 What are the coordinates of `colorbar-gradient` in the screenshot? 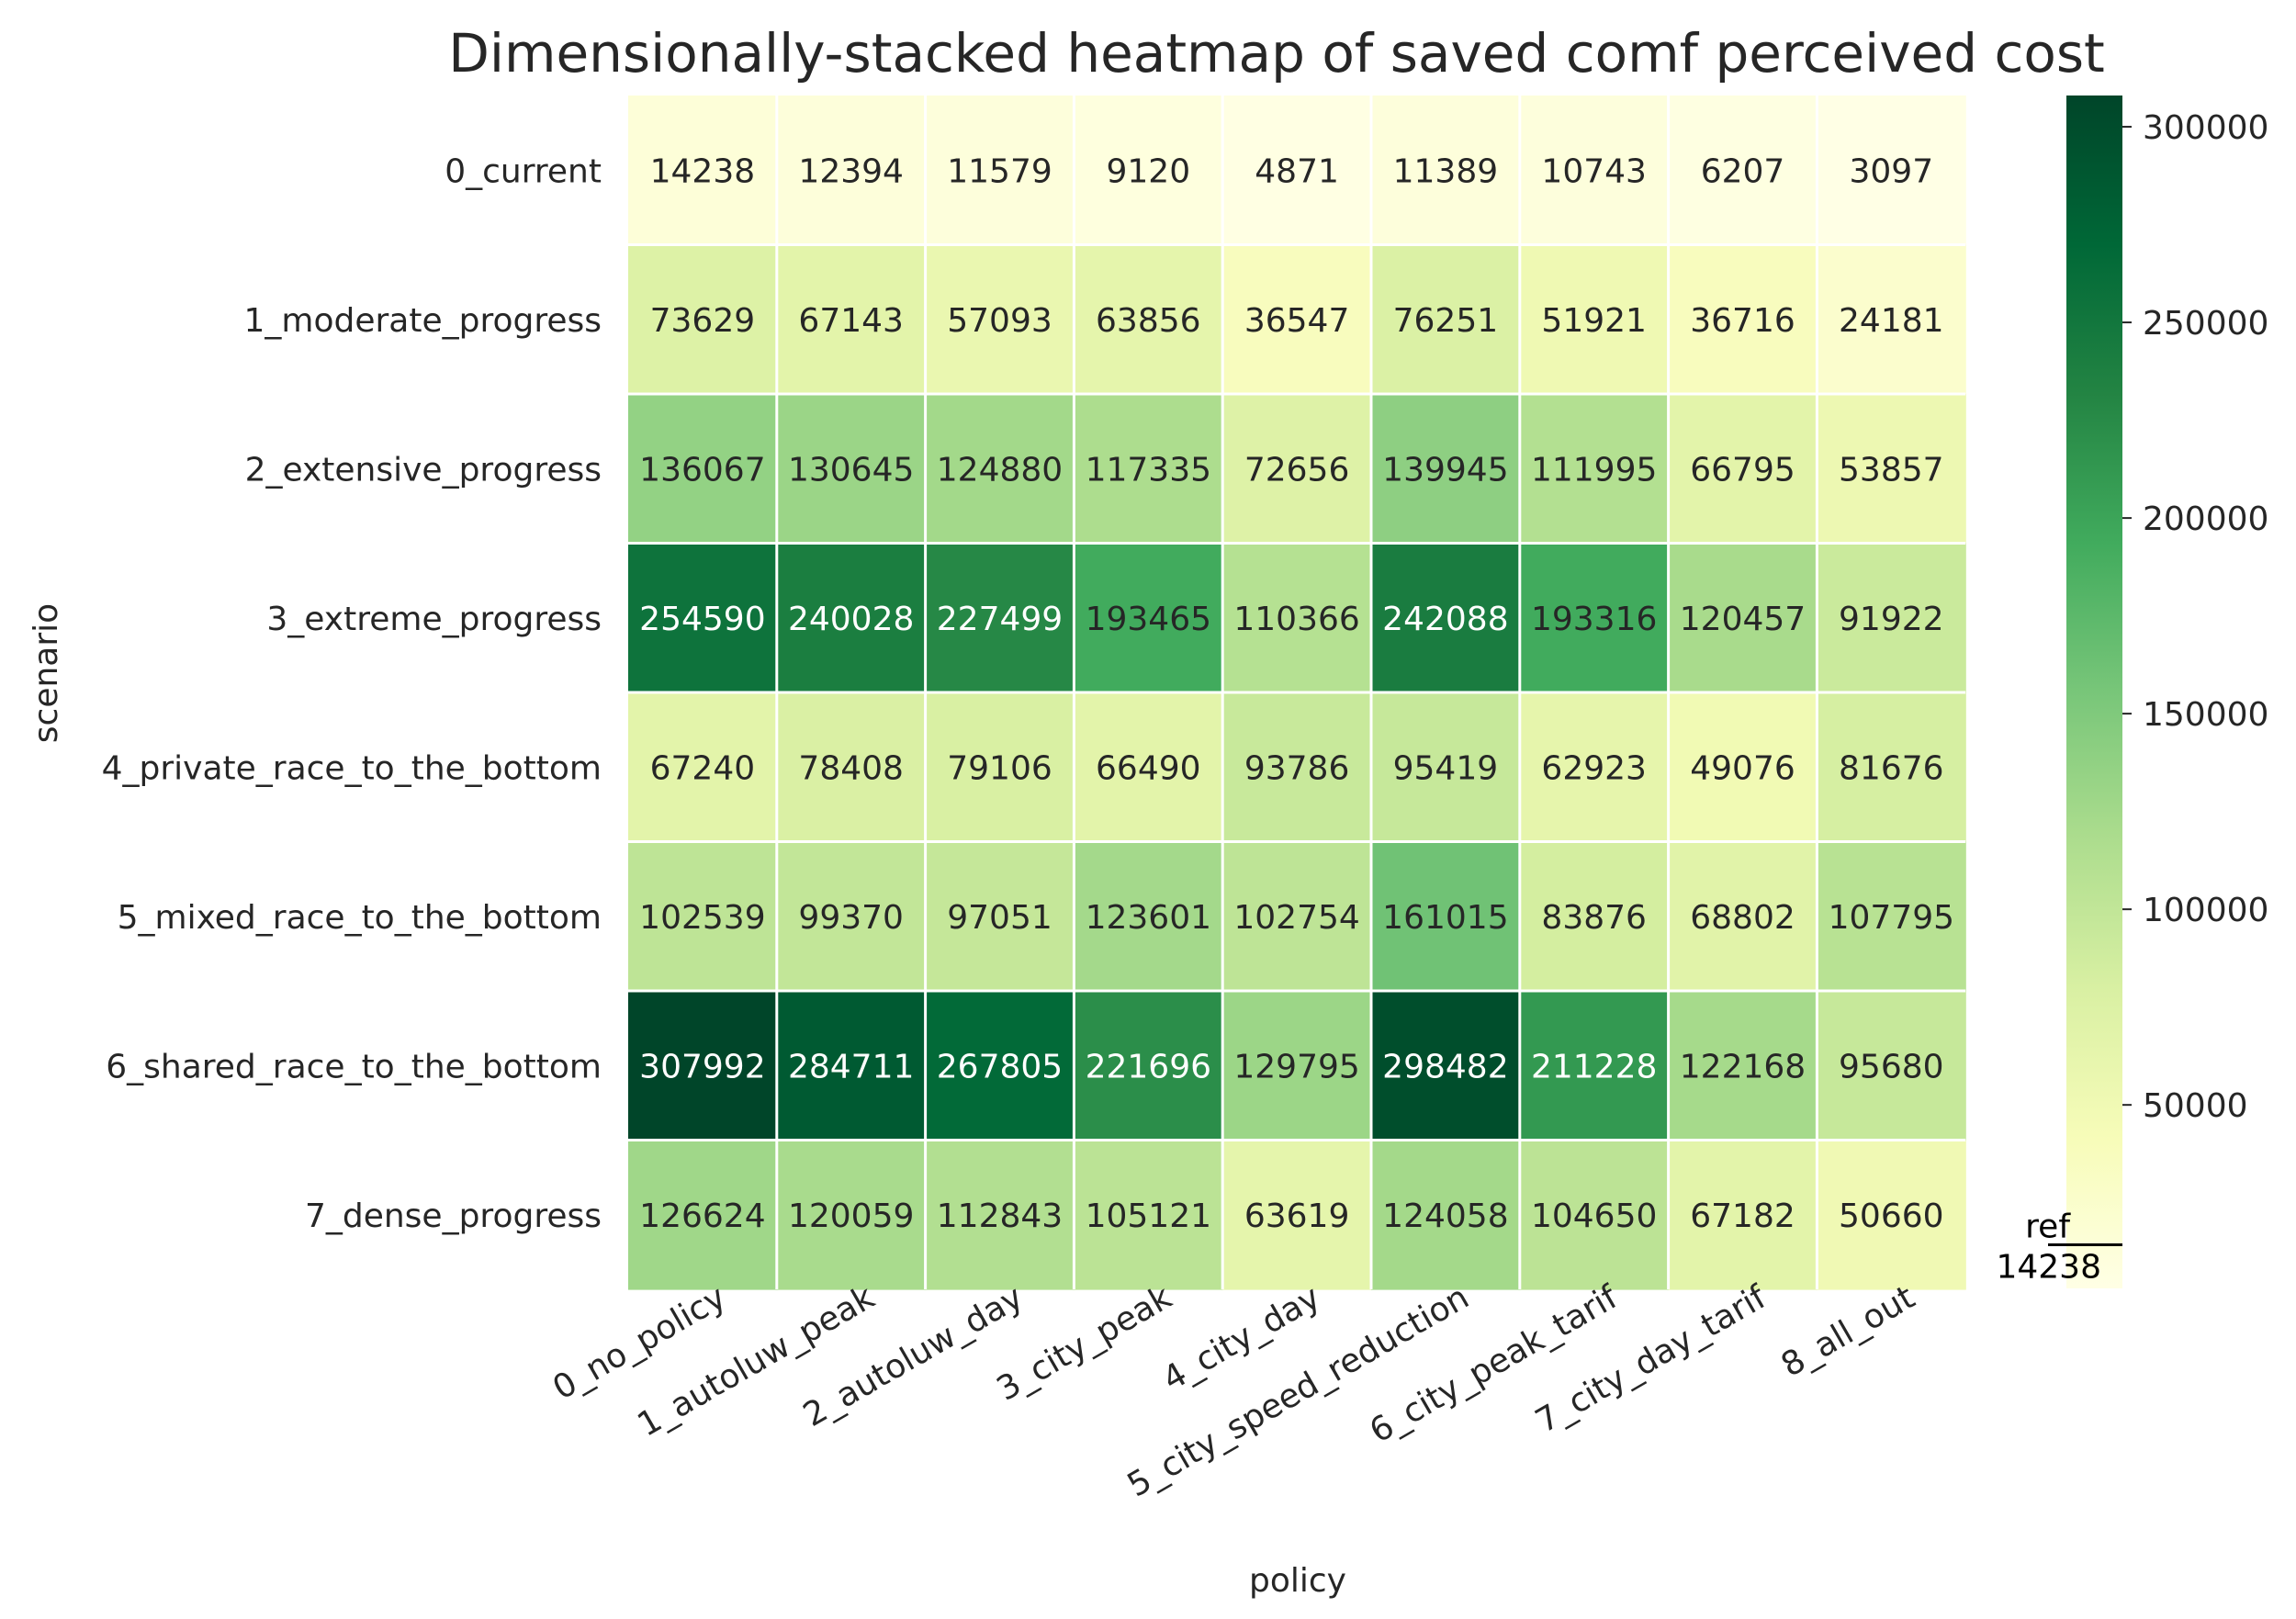 It's located at (2094, 692).